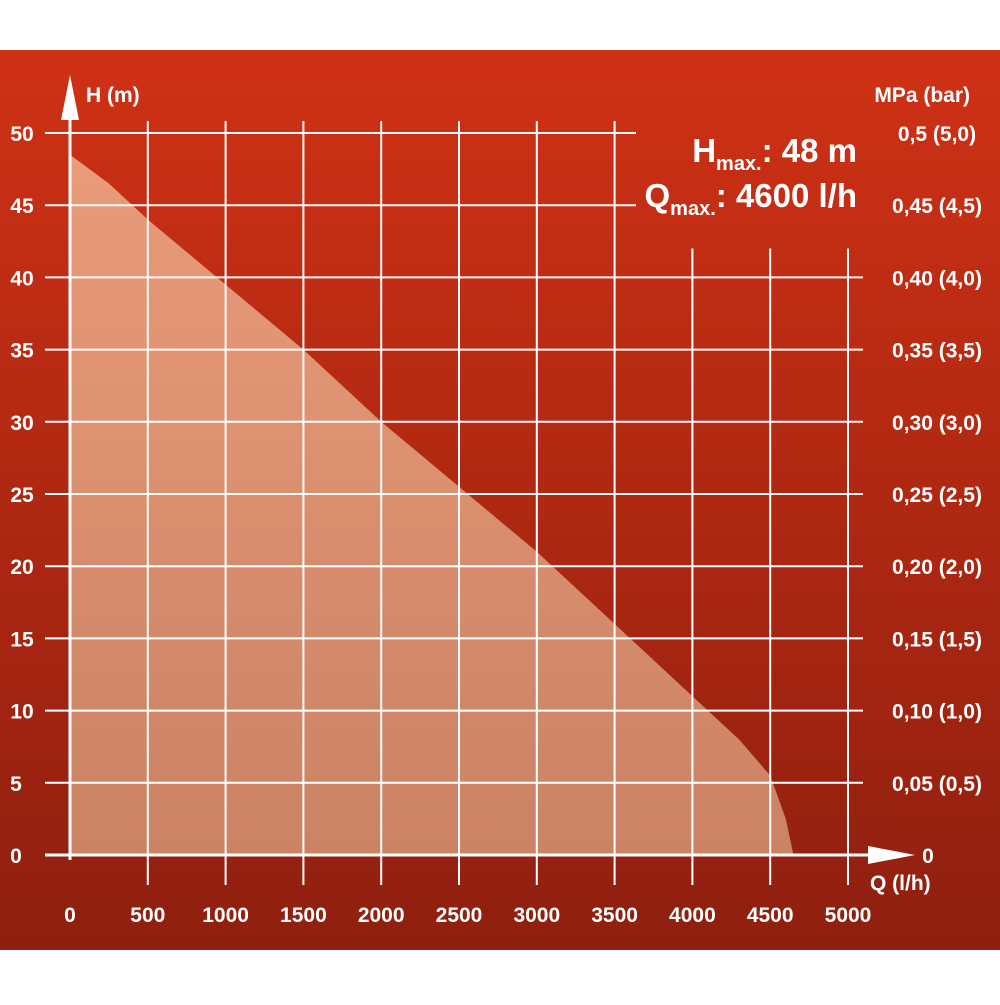 This screenshot has height=1005, width=1000. Describe the element at coordinates (303, 915) in the screenshot. I see `x-tick-label: 1500` at that location.